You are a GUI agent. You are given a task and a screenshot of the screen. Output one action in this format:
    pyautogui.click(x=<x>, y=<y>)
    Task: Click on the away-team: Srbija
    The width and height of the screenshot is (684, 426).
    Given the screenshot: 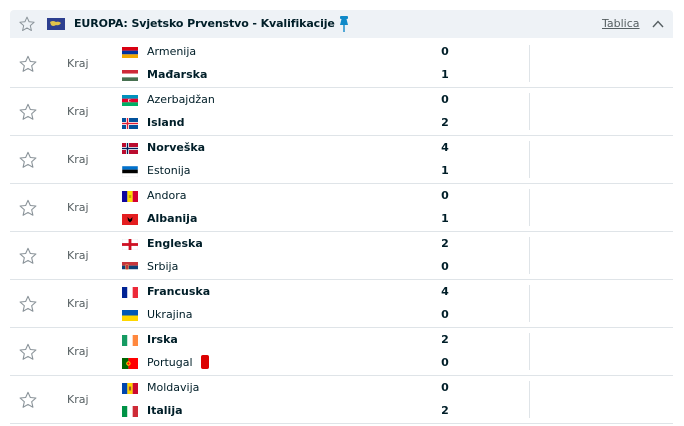 What is the action you would take?
    pyautogui.click(x=287, y=267)
    